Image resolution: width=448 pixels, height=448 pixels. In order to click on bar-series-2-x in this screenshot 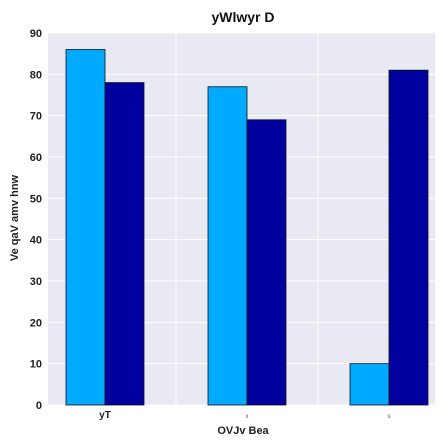, I will do `click(266, 262)`.